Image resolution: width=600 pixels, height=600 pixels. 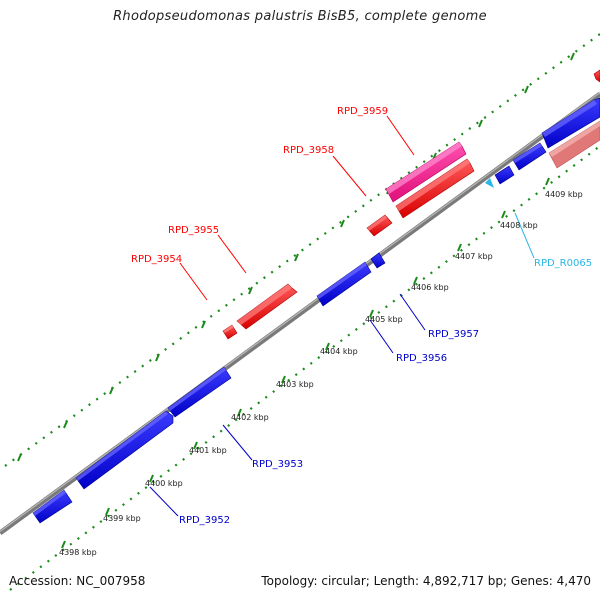 What do you see at coordinates (379, 225) in the screenshot?
I see `gene-rpd-3958-arrow` at bounding box center [379, 225].